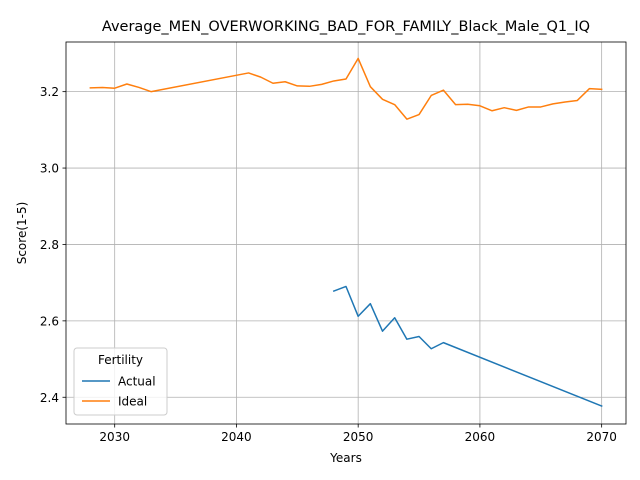 Image resolution: width=640 pixels, height=480 pixels. Describe the element at coordinates (120, 360) in the screenshot. I see `legend-title: Fertility` at that location.